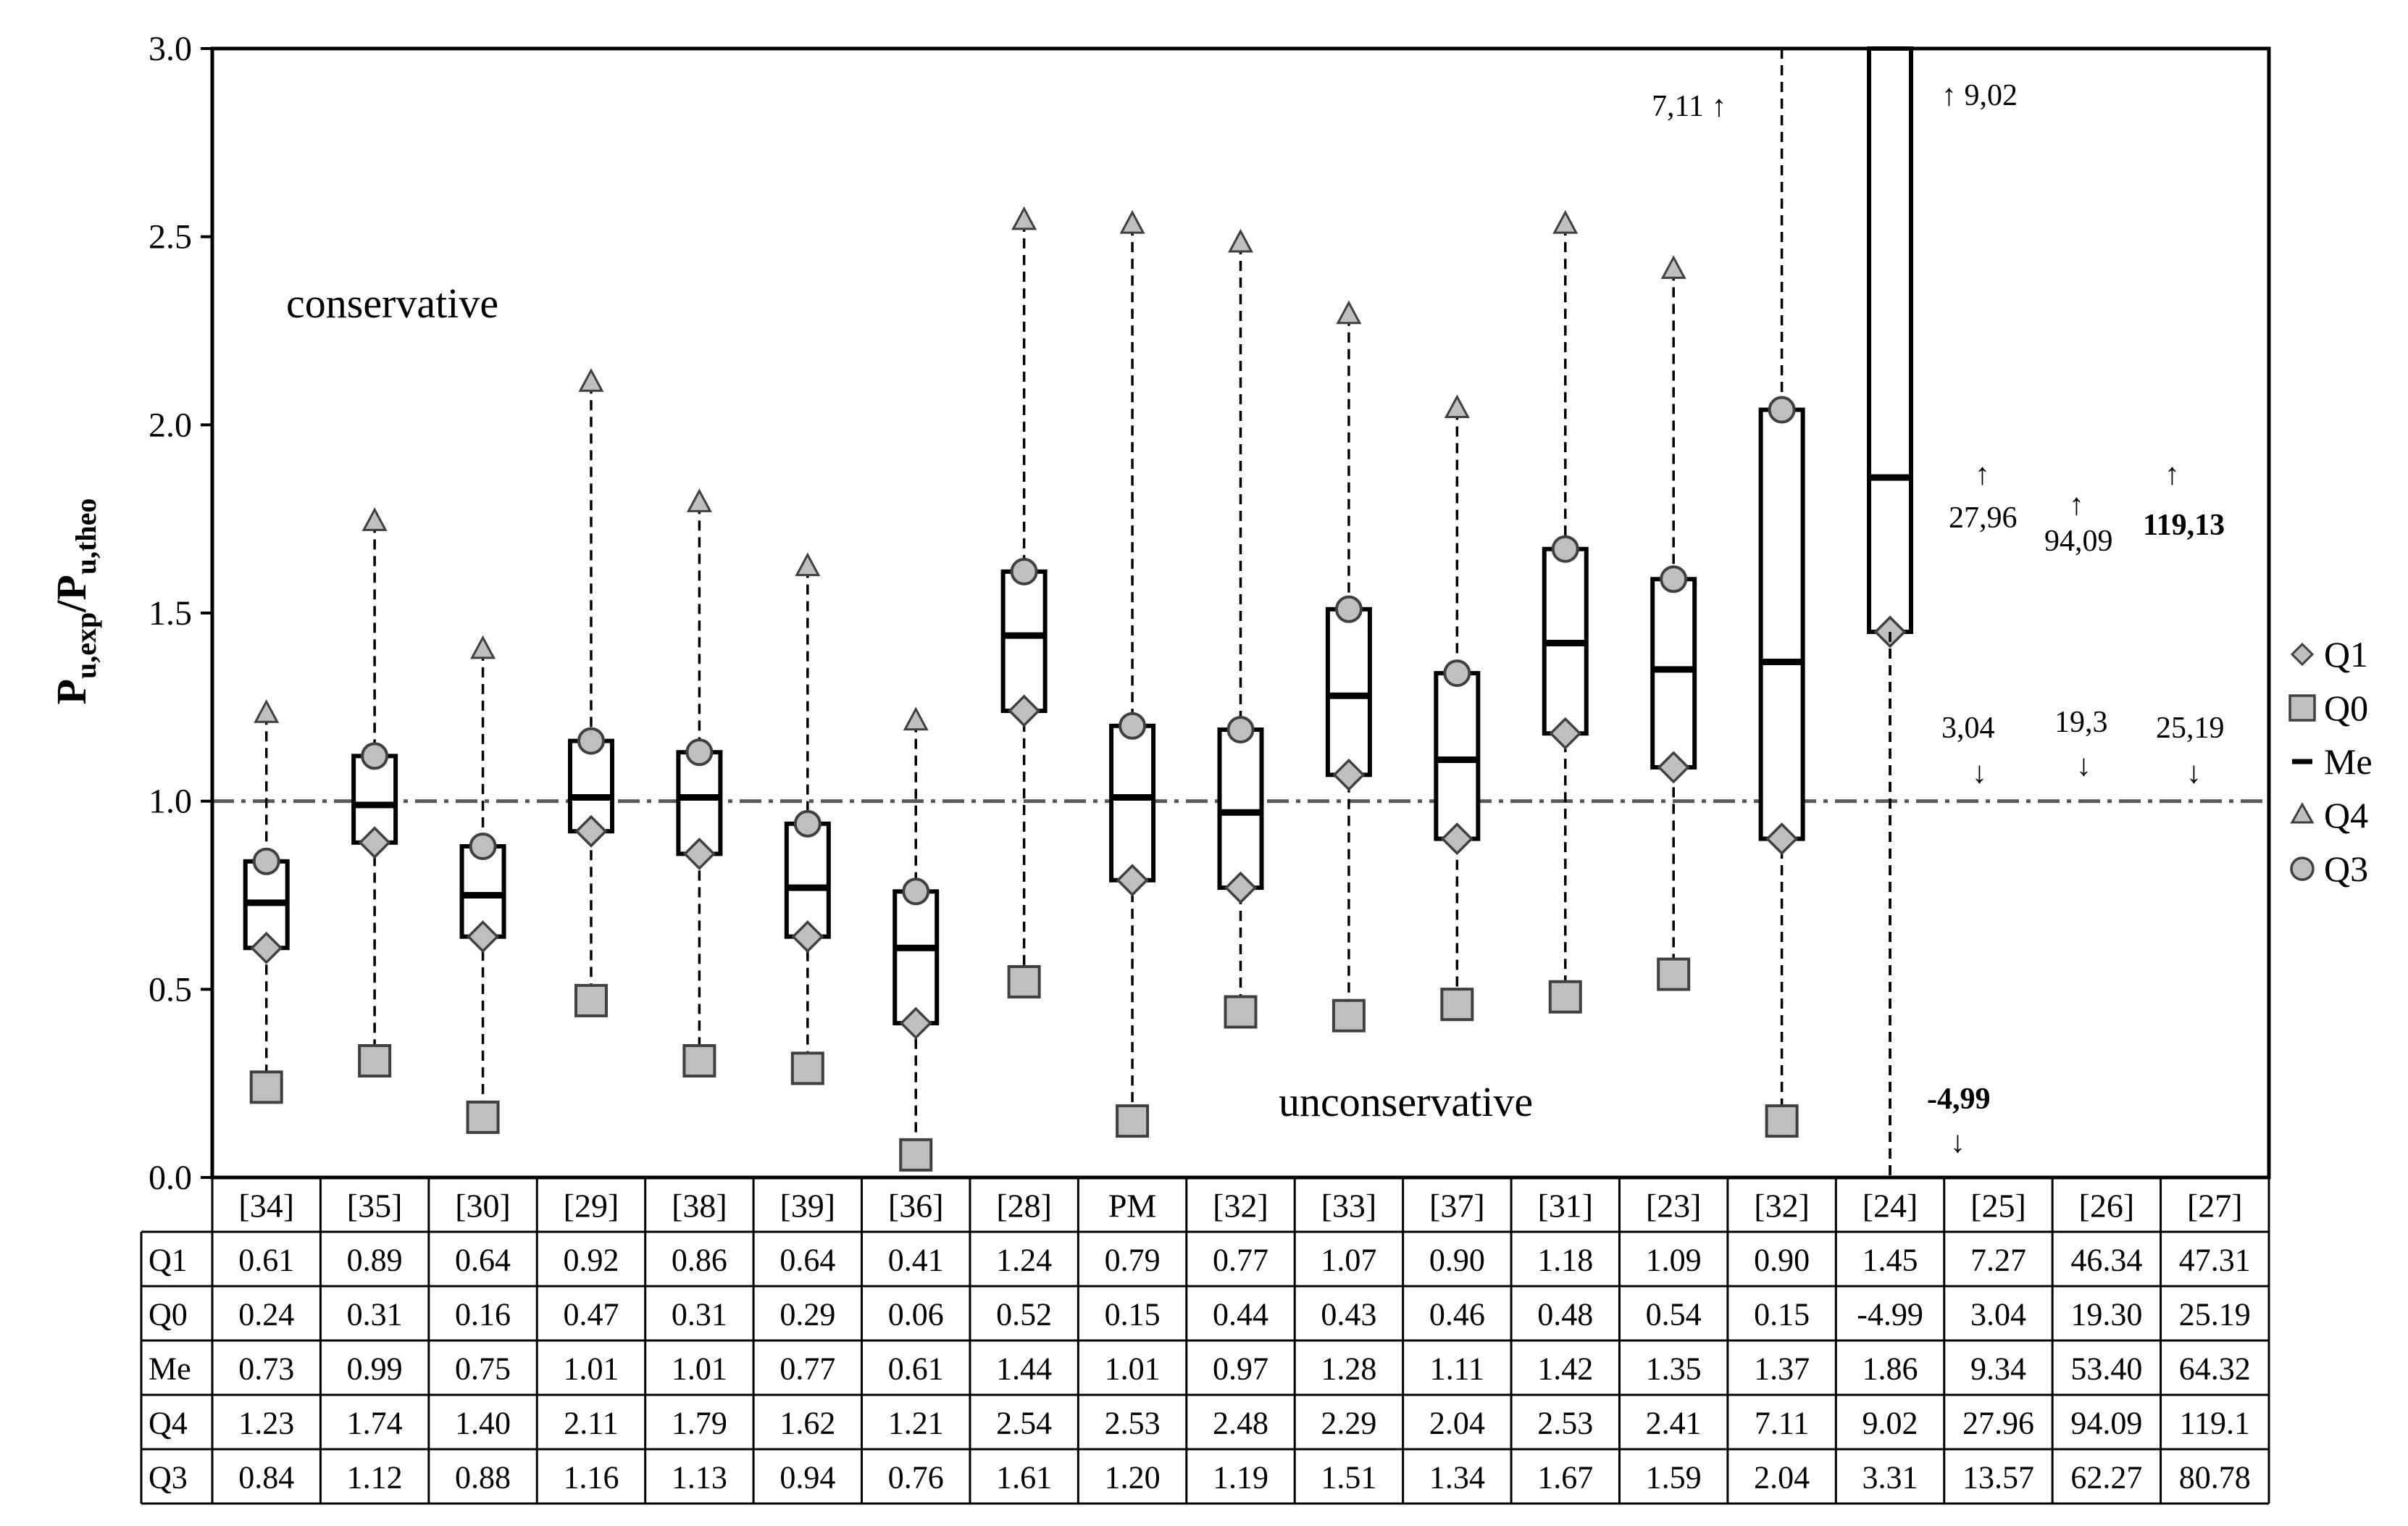  What do you see at coordinates (2329, 655) in the screenshot?
I see `legend-item-q1: Q1` at bounding box center [2329, 655].